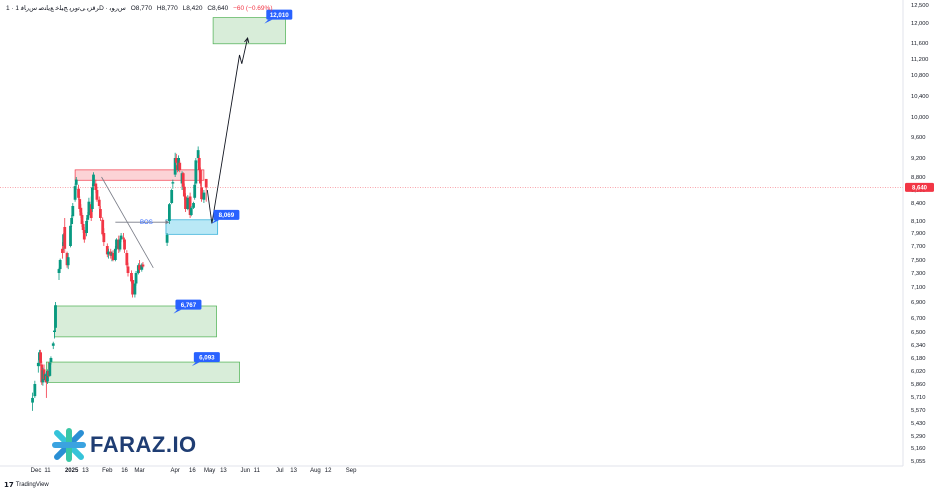  What do you see at coordinates (72, 471) in the screenshot?
I see `x-tick-label: 2025` at bounding box center [72, 471].